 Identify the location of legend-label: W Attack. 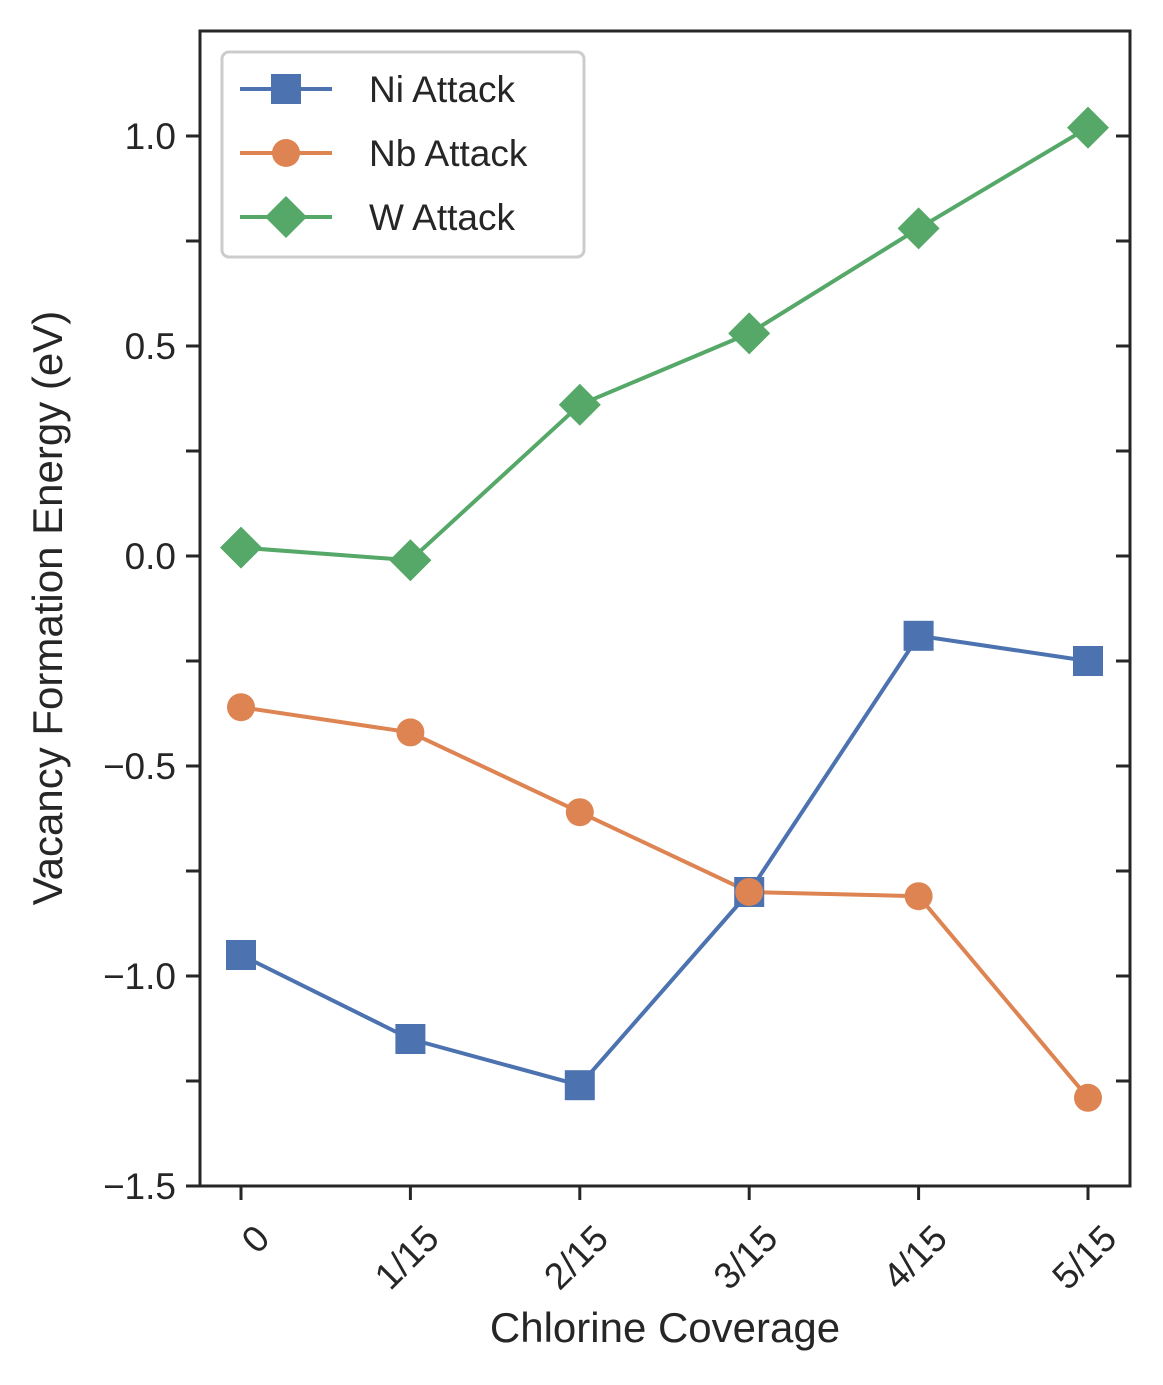
(442, 217).